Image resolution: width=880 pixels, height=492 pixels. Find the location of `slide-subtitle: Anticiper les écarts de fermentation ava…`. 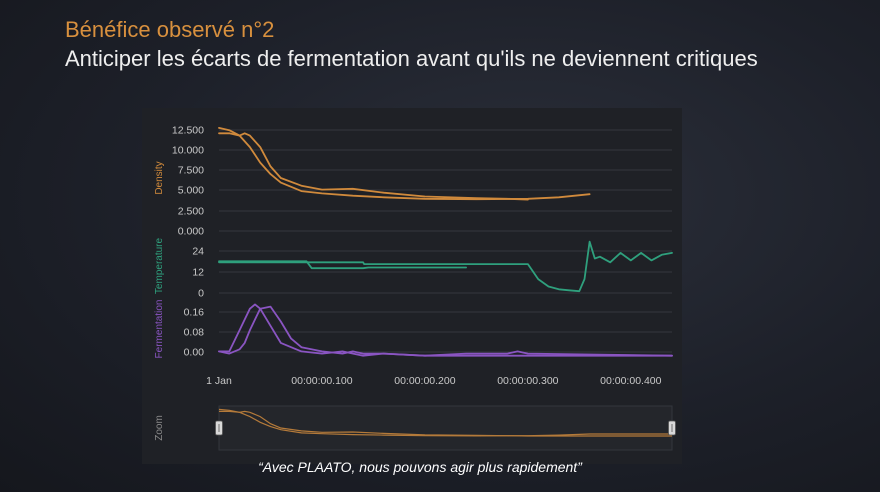

slide-subtitle: Anticiper les écarts de fermentation ava… is located at coordinates (411, 58).